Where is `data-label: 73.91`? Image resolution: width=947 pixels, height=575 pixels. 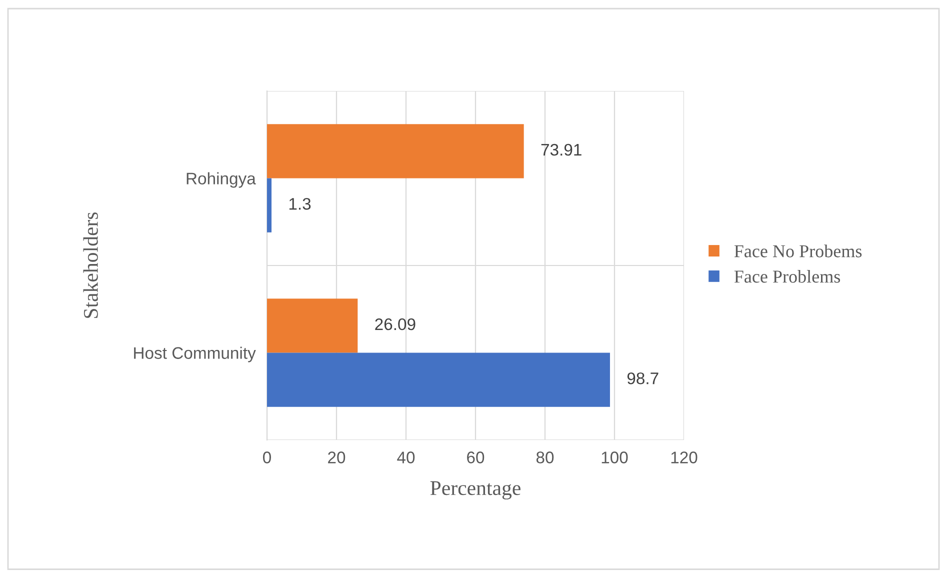 data-label: 73.91 is located at coordinates (561, 150).